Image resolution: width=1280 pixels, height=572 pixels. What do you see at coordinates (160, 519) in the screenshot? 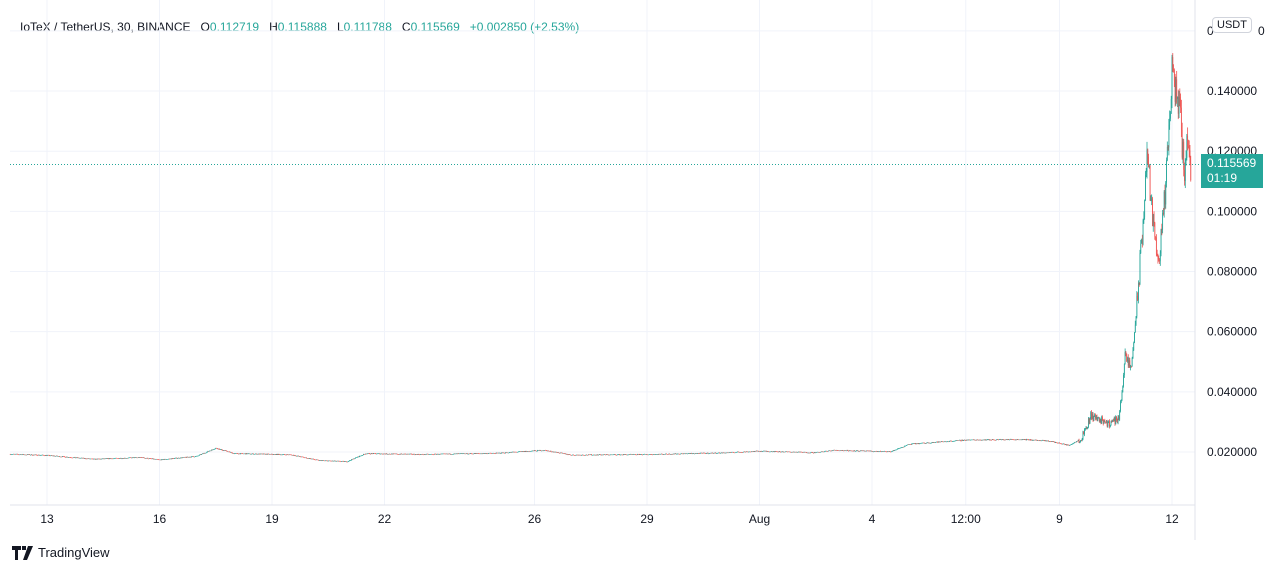
I see `x-tick-label: 16` at bounding box center [160, 519].